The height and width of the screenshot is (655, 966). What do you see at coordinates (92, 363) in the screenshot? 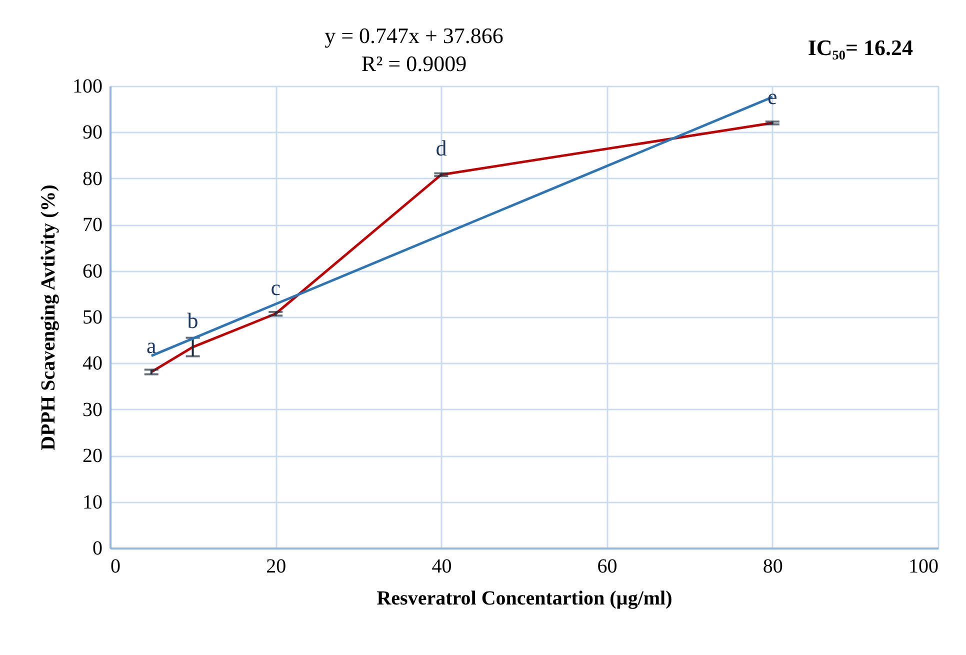
I see `y-tick-label: 40` at bounding box center [92, 363].